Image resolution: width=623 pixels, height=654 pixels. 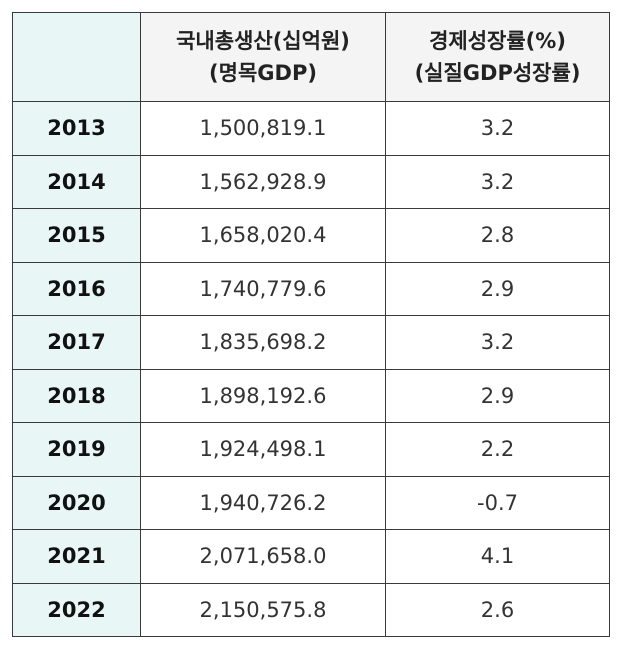 What do you see at coordinates (263, 235) in the screenshot?
I see `gdp-cell: 1,658,020.4` at bounding box center [263, 235].